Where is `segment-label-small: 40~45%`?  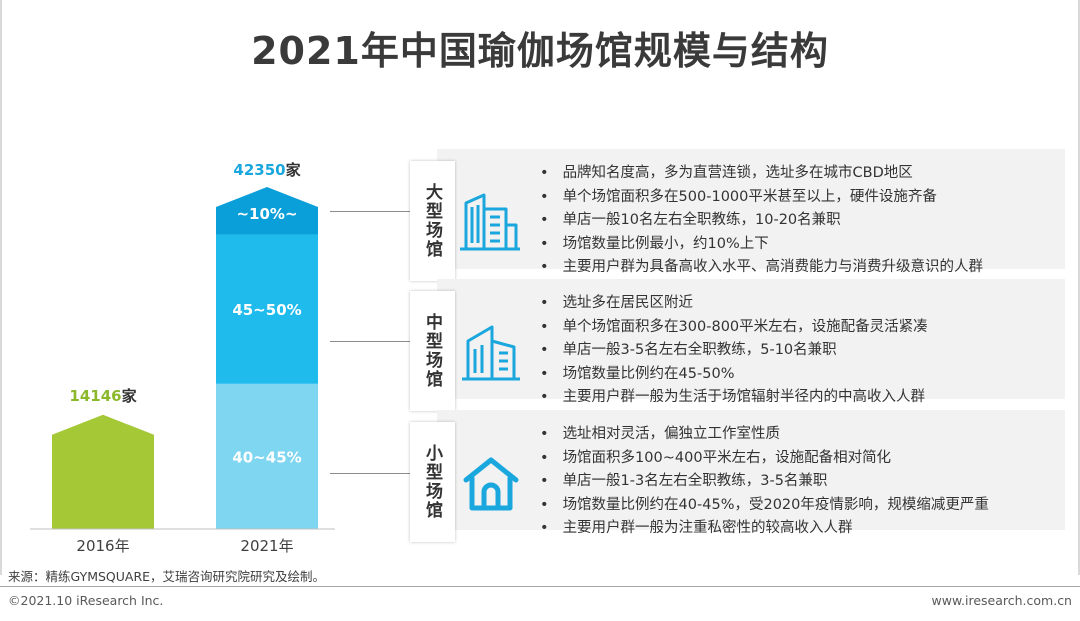
segment-label-small: 40~45% is located at coordinates (266, 457).